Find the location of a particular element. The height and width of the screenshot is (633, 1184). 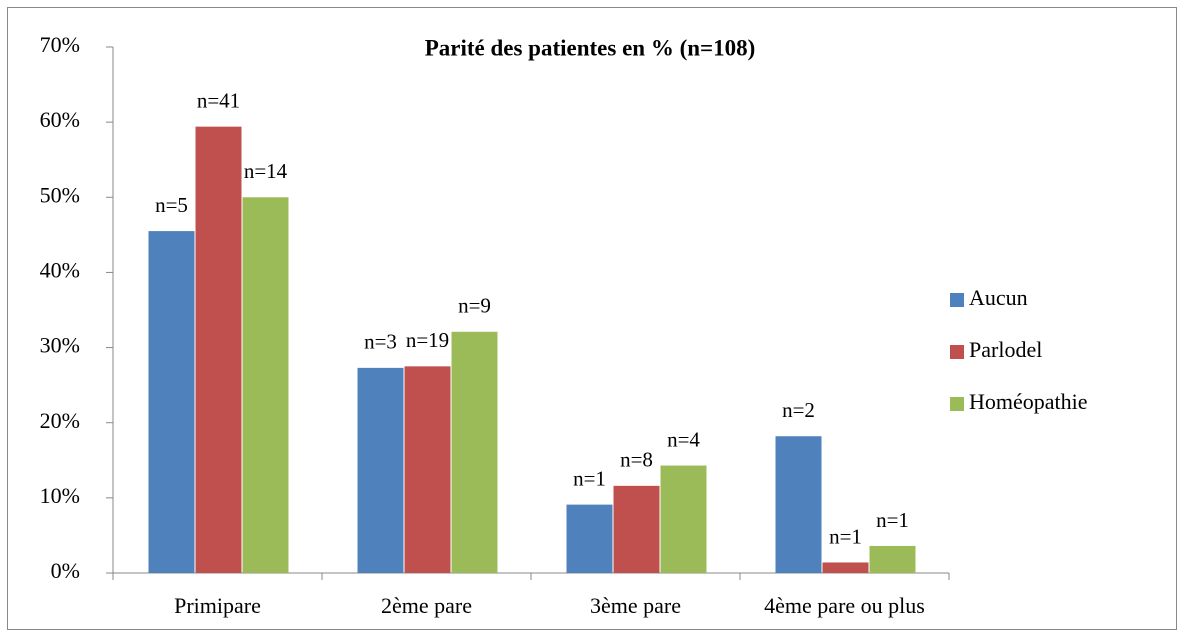

y-tick-label: 60% is located at coordinates (60, 119).